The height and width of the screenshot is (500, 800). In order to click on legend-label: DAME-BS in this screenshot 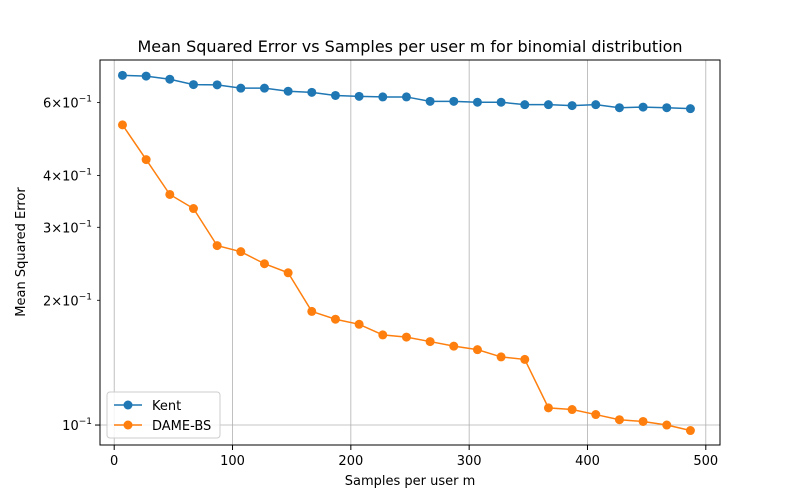, I will do `click(181, 426)`.